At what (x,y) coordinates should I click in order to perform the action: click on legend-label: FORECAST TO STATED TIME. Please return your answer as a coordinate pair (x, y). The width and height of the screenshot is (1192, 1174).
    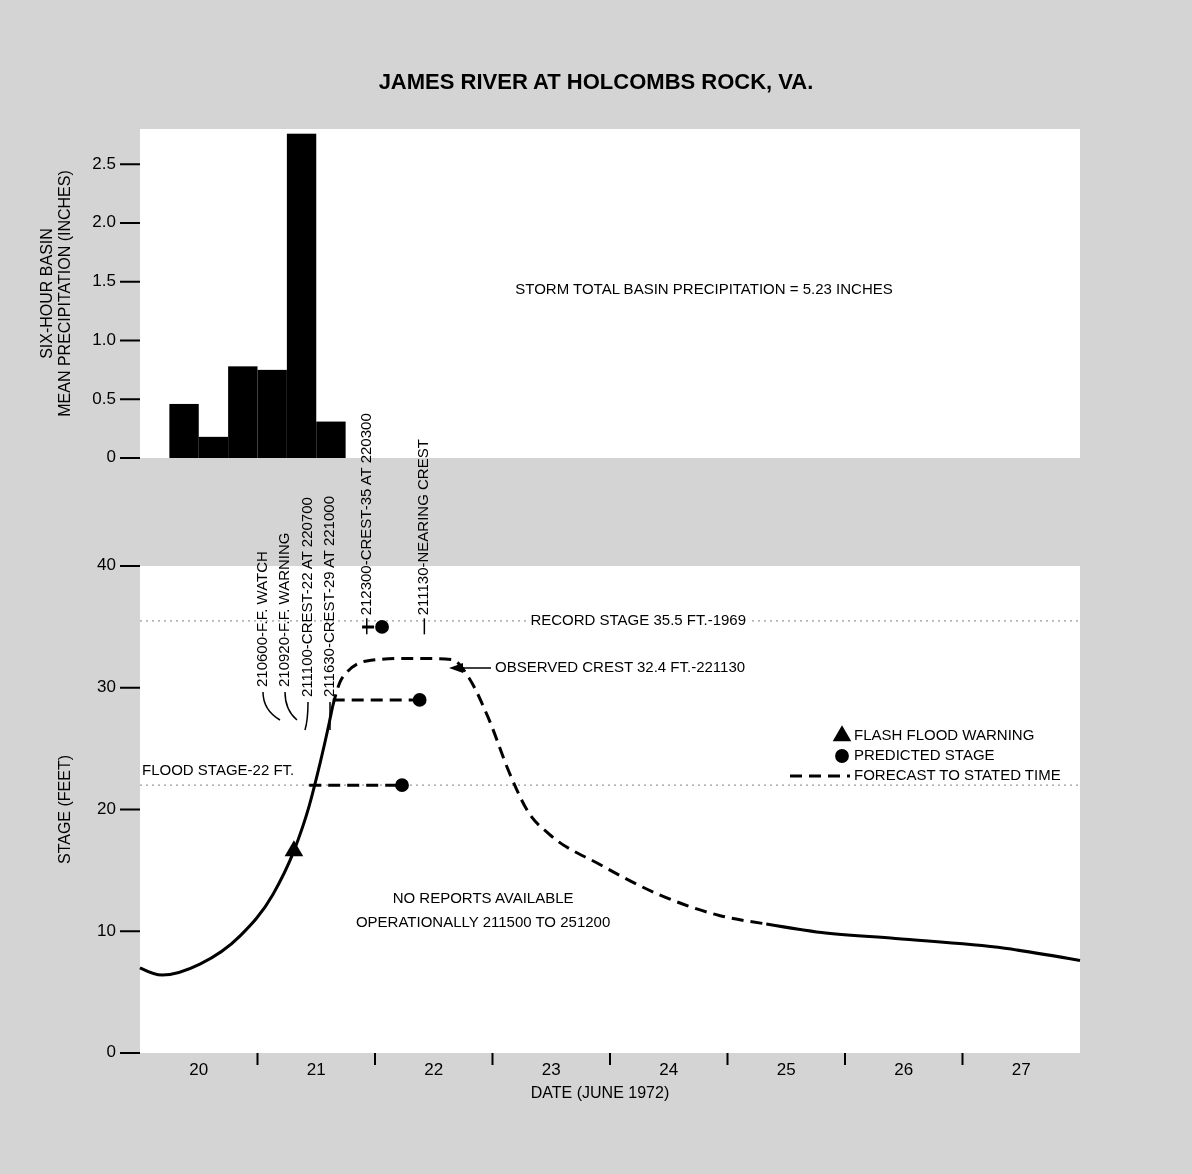
    Looking at the image, I should click on (957, 774).